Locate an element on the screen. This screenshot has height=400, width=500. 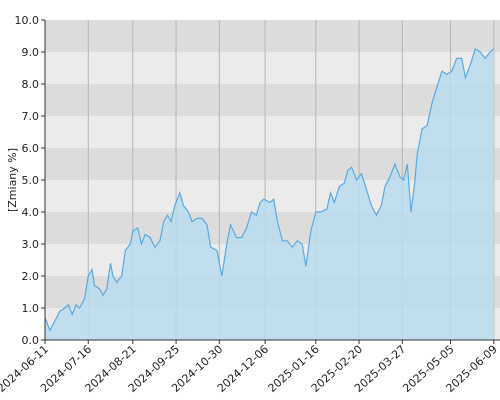
y-tick-label: 8.0 is located at coordinates (31, 84).